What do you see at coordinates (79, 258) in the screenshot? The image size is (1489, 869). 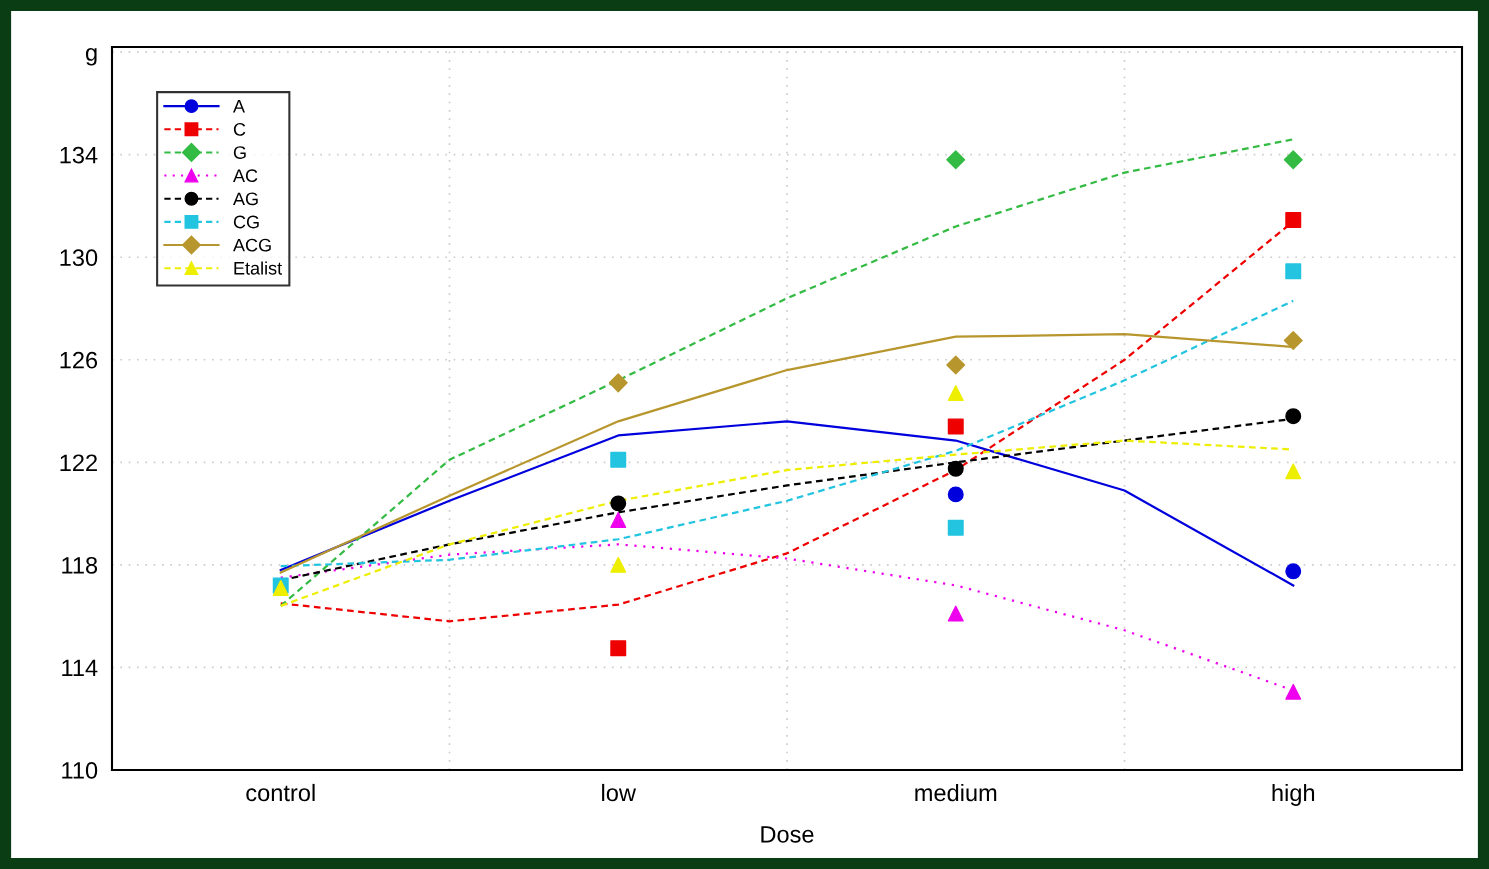 I see `y-tick-label: 130` at bounding box center [79, 258].